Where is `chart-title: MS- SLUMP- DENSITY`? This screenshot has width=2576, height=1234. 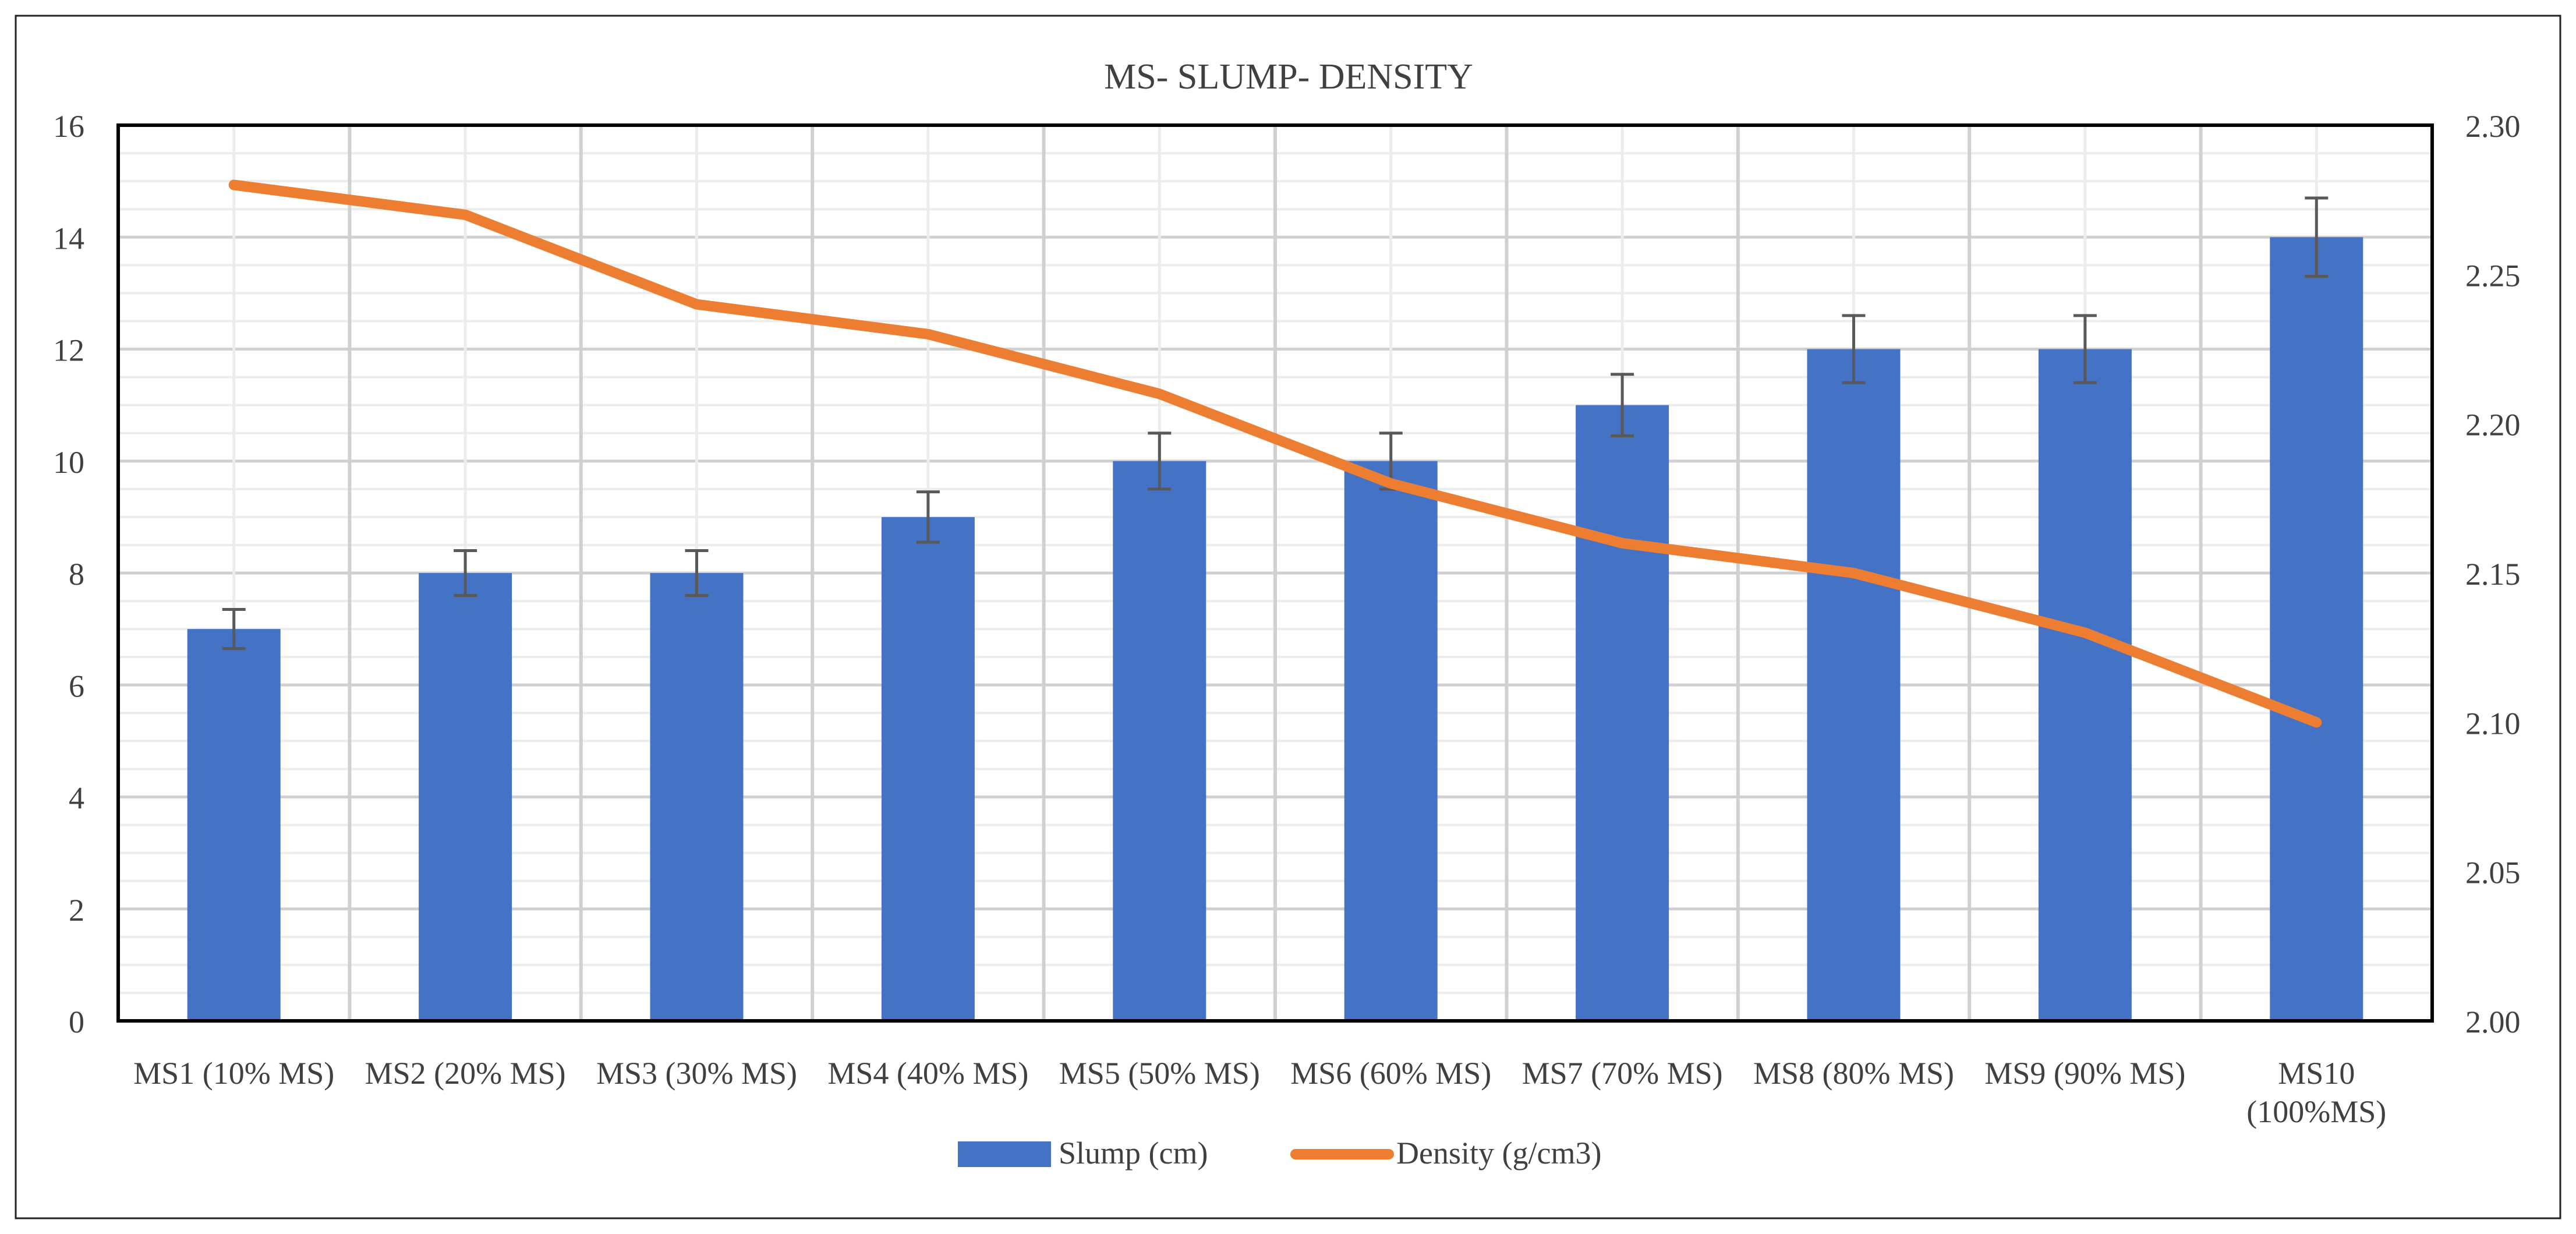 chart-title: MS- SLUMP- DENSITY is located at coordinates (1288, 77).